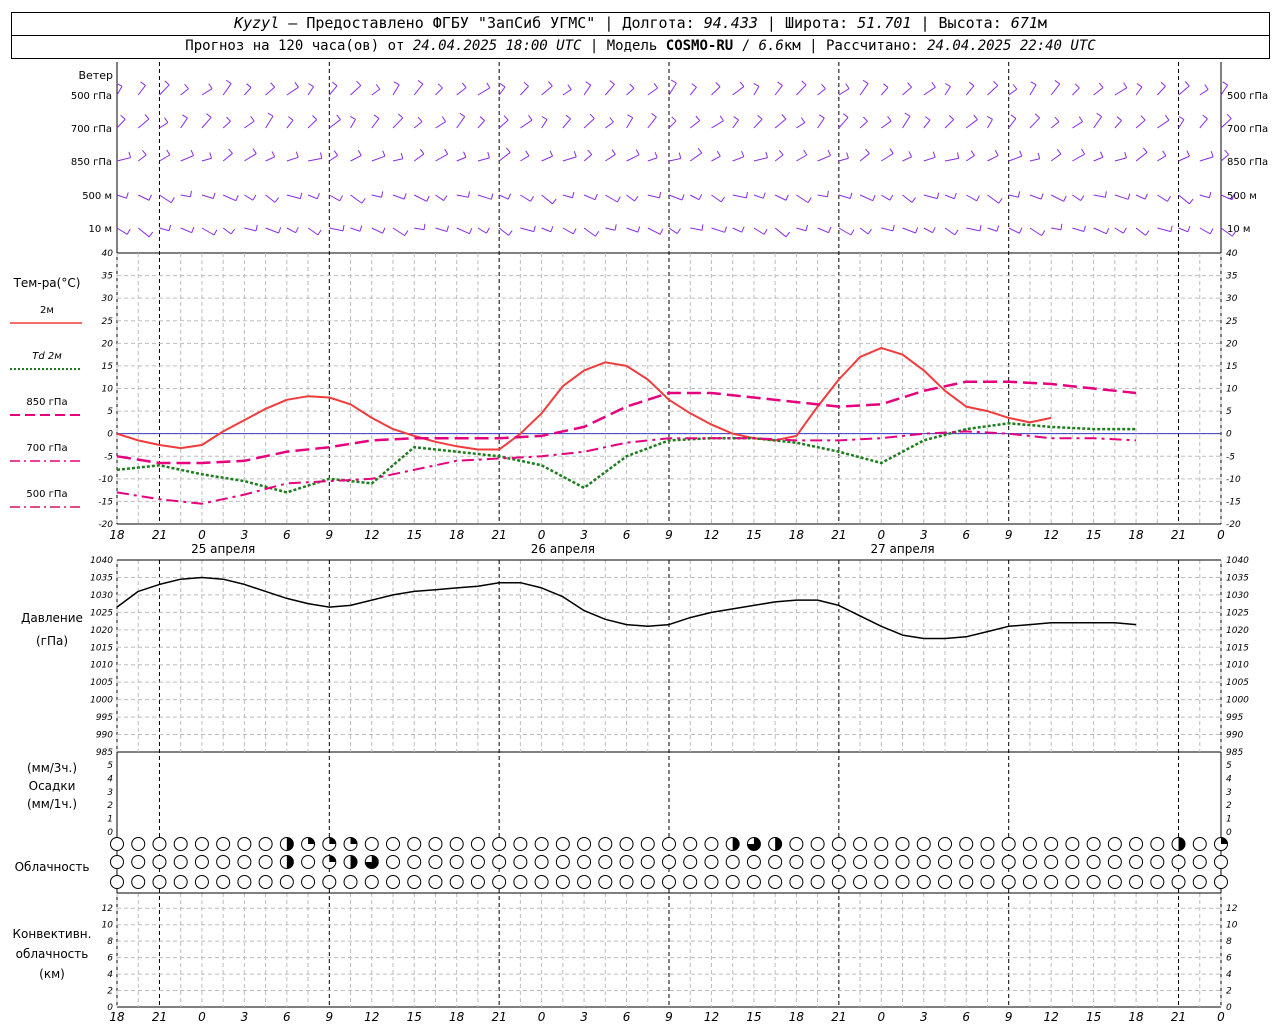  I want to click on pressure-tick-label: 1020, so click(101, 631).